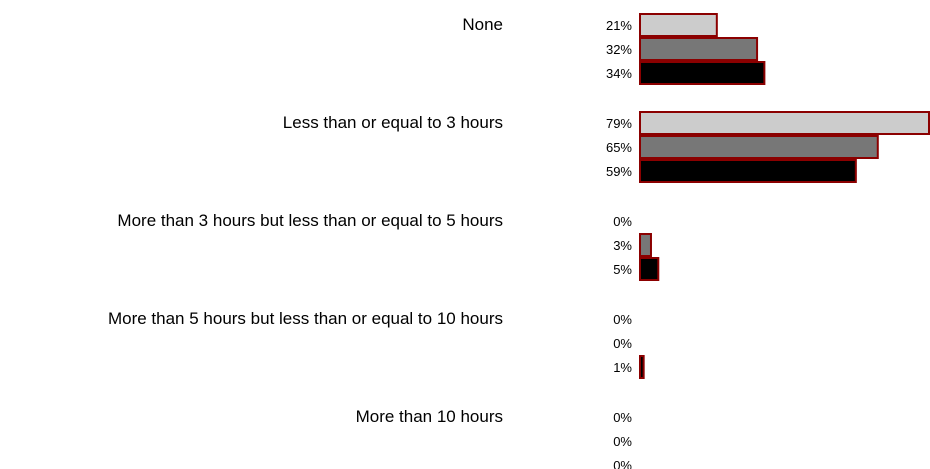 The height and width of the screenshot is (469, 930). I want to click on value-label: 79%, so click(619, 123).